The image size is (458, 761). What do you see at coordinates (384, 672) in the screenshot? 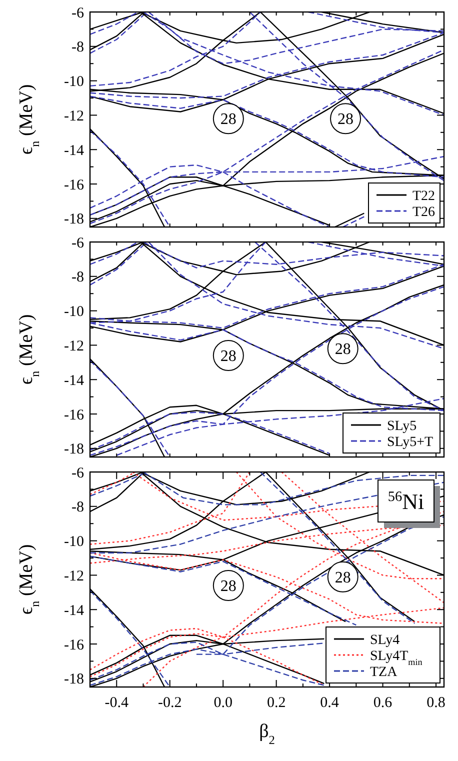
I see `legend-label: TZA` at bounding box center [384, 672].